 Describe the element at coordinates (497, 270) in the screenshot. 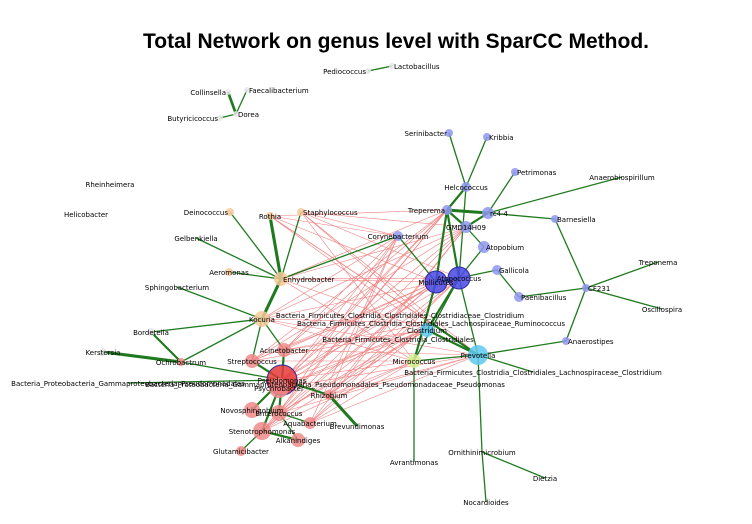

I see `node-gallicola` at that location.